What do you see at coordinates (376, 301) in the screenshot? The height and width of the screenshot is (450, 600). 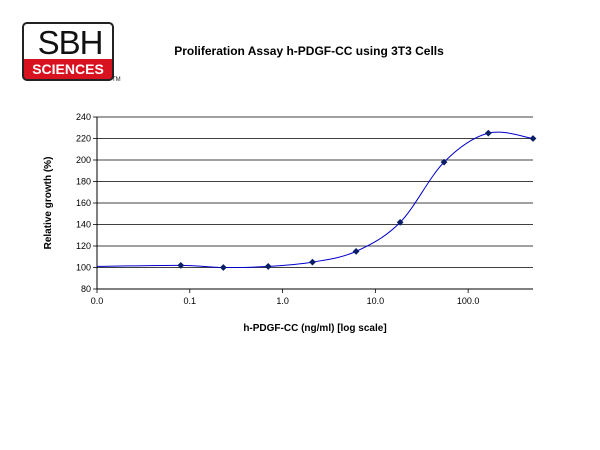 I see `x-tick-label: 10.0` at bounding box center [376, 301].